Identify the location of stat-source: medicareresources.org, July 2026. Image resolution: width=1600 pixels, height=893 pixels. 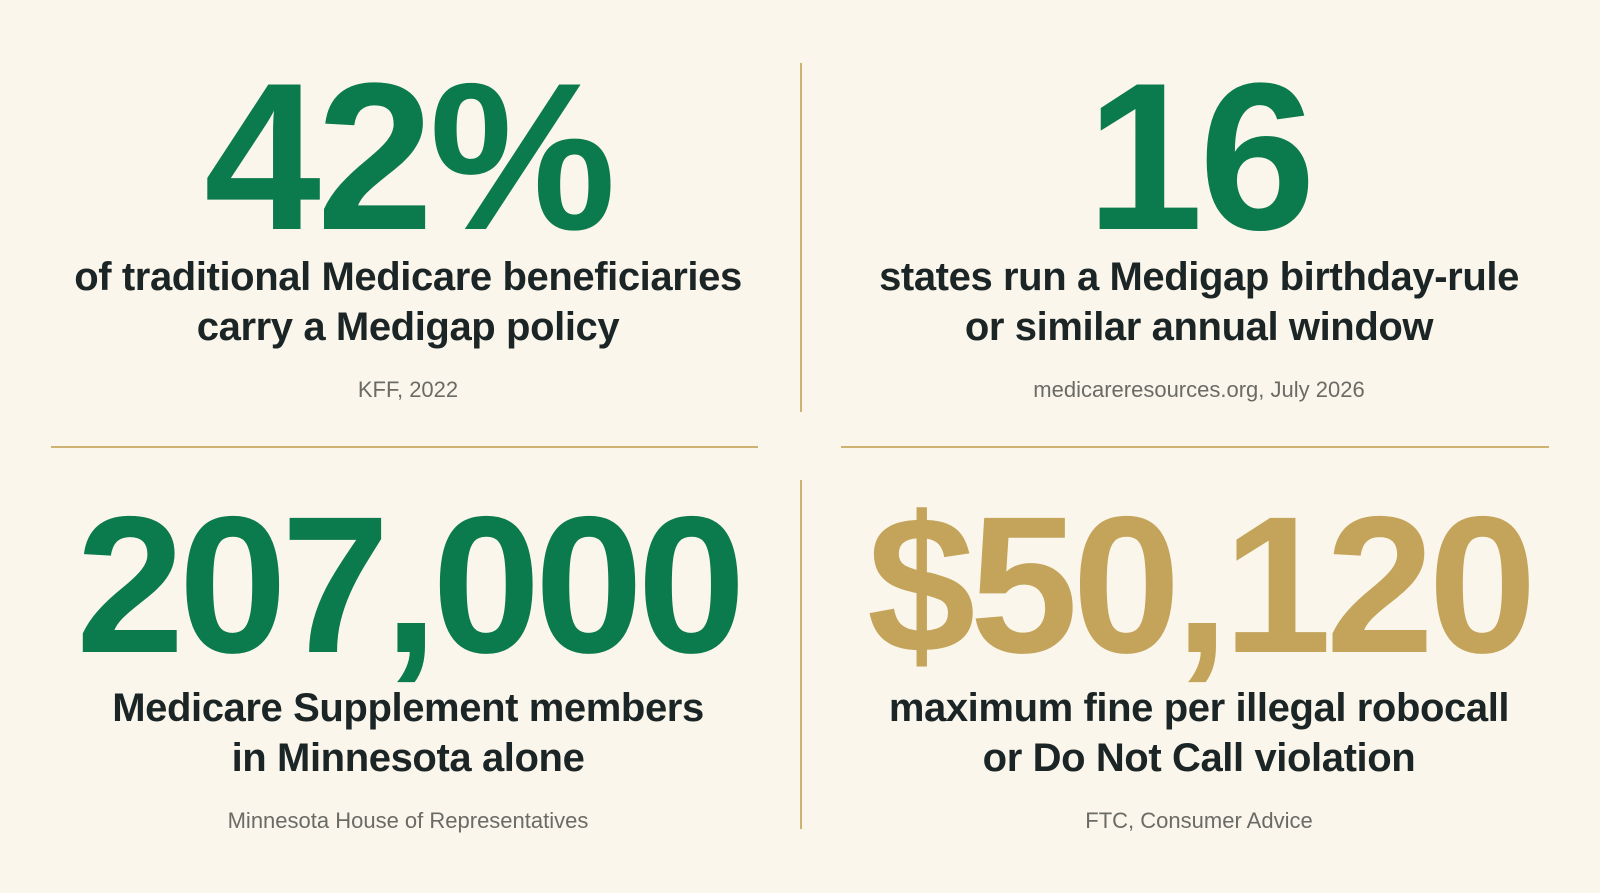
(1199, 389).